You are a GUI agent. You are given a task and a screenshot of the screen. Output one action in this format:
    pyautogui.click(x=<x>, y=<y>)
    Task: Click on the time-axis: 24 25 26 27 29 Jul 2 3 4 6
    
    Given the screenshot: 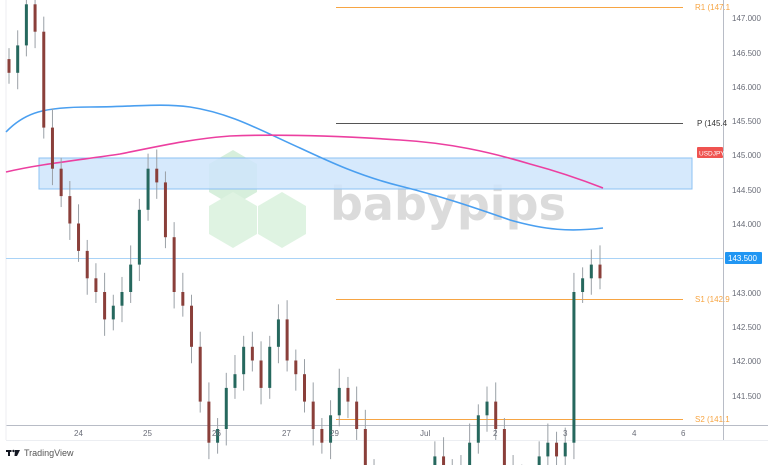 What is the action you would take?
    pyautogui.click(x=380, y=433)
    